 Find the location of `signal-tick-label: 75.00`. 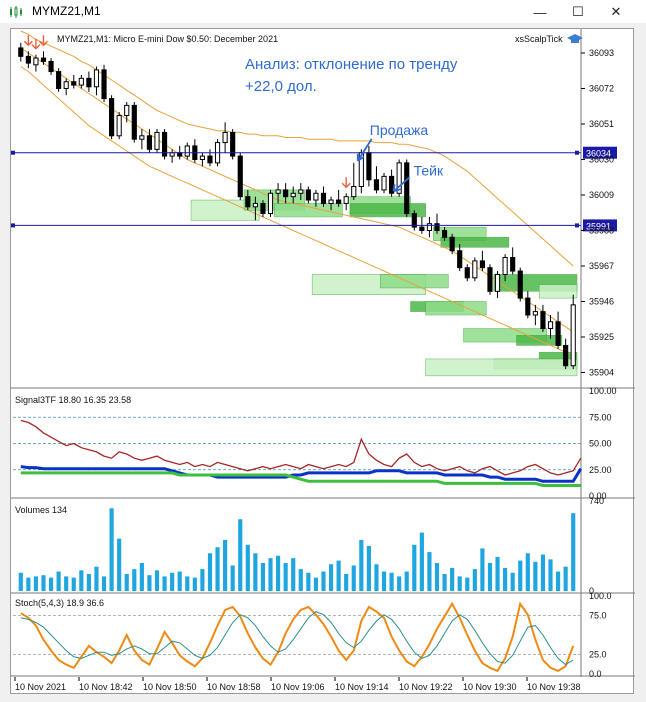

signal-tick-label: 75.00 is located at coordinates (600, 417).